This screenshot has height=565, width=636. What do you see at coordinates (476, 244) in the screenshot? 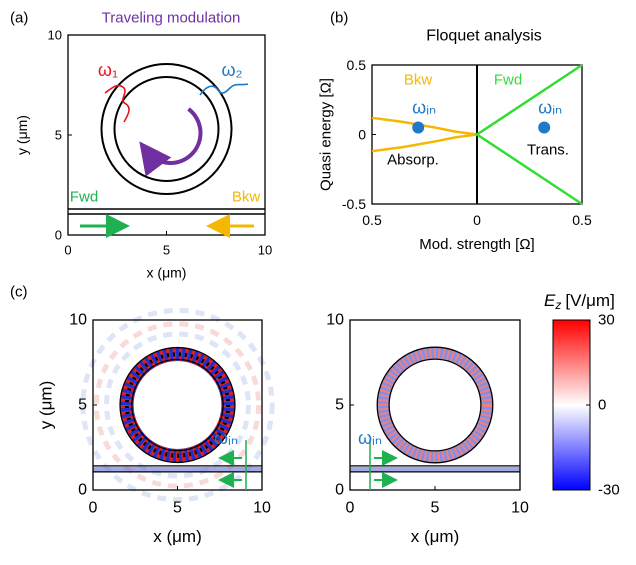
I see `x-axis-label: Mod. strength [Ω]` at bounding box center [476, 244].